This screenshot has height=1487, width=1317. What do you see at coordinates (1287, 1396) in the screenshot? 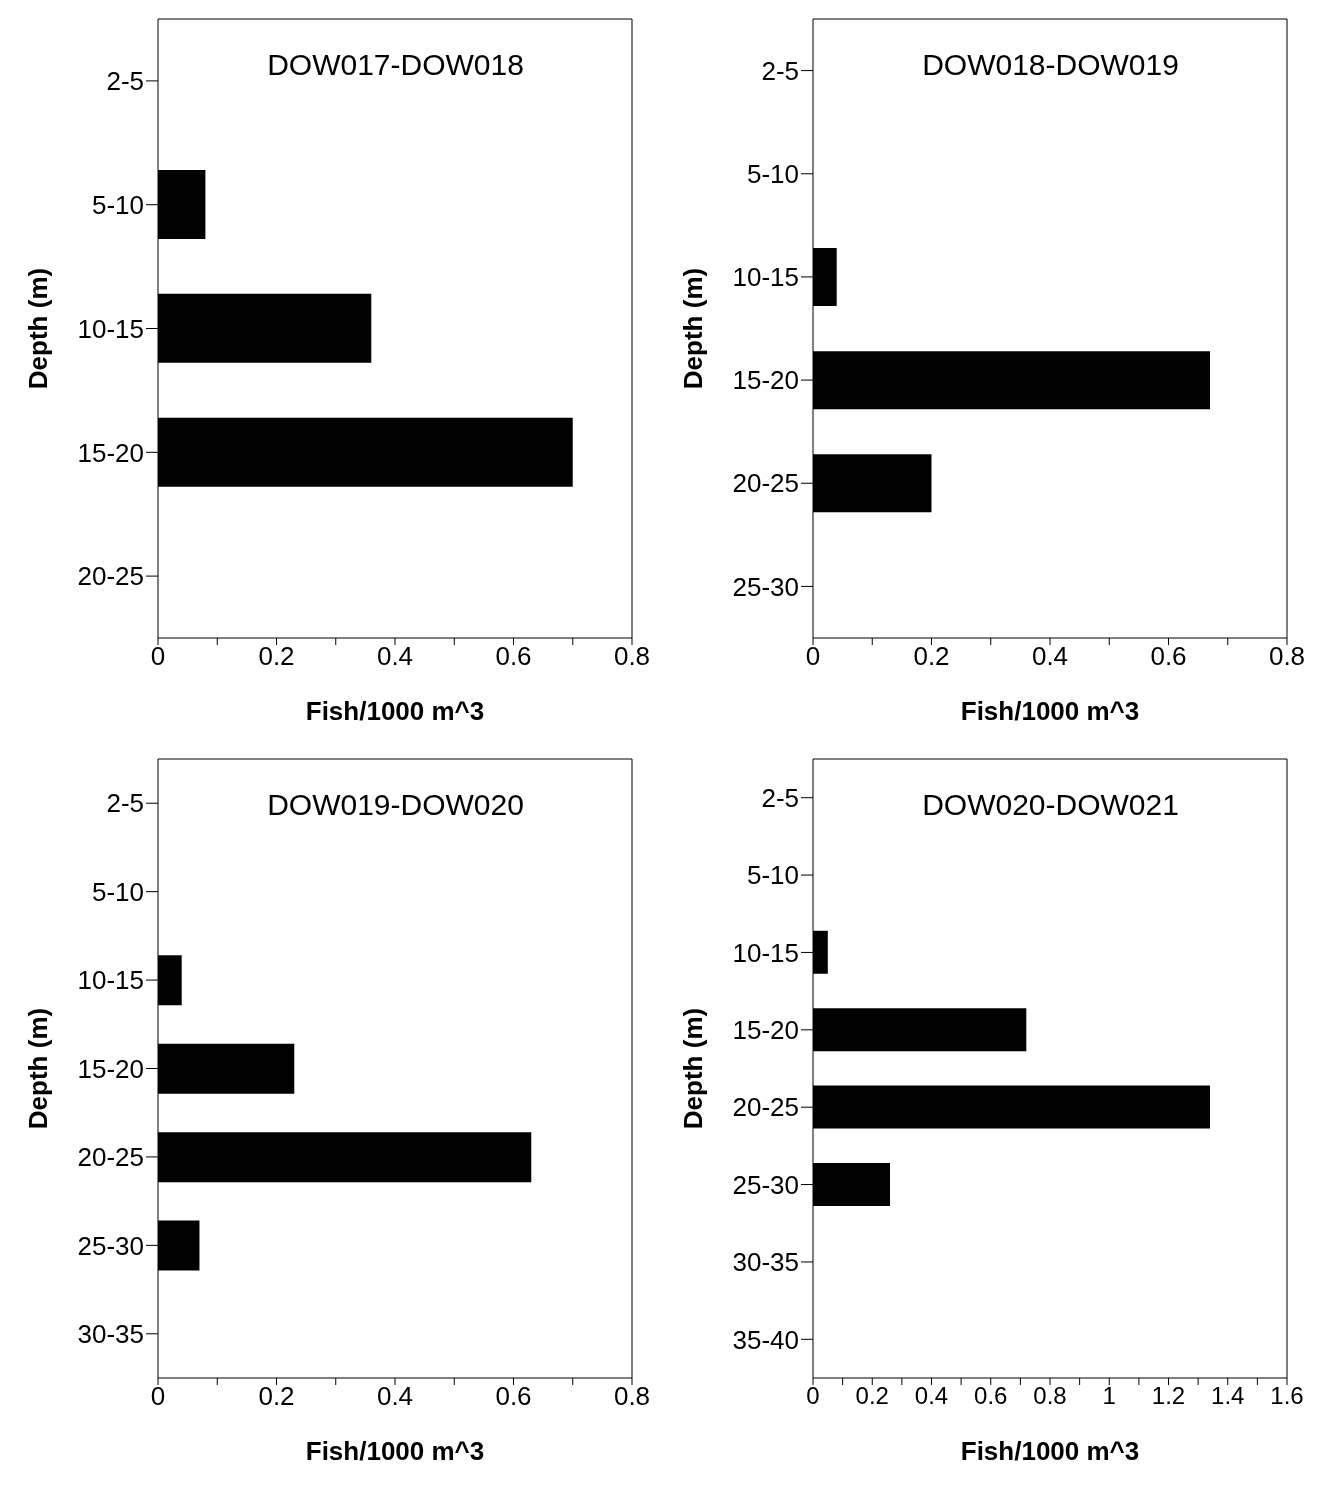
I see `x-tick-label: 1.6` at bounding box center [1287, 1396].